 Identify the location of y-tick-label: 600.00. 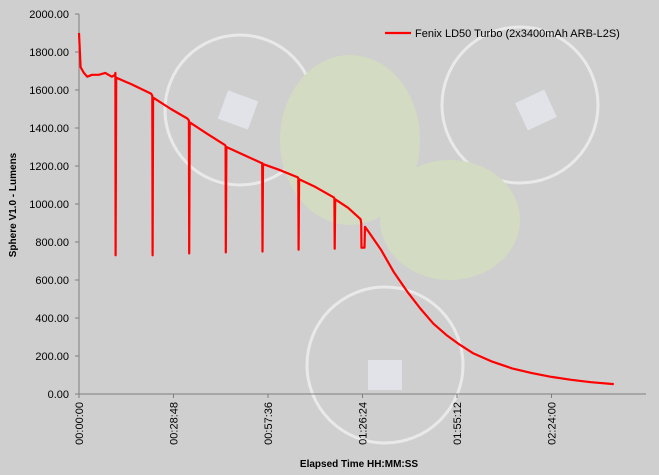
(52, 281).